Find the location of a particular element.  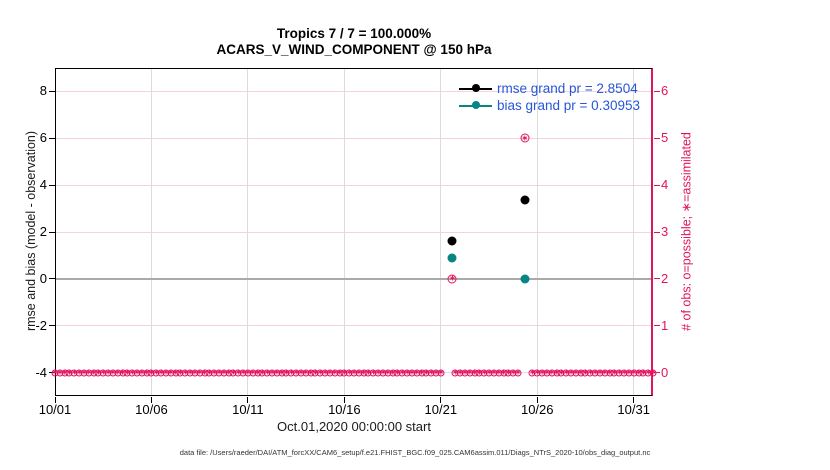

rmse-line-marker-icon is located at coordinates (475, 88).